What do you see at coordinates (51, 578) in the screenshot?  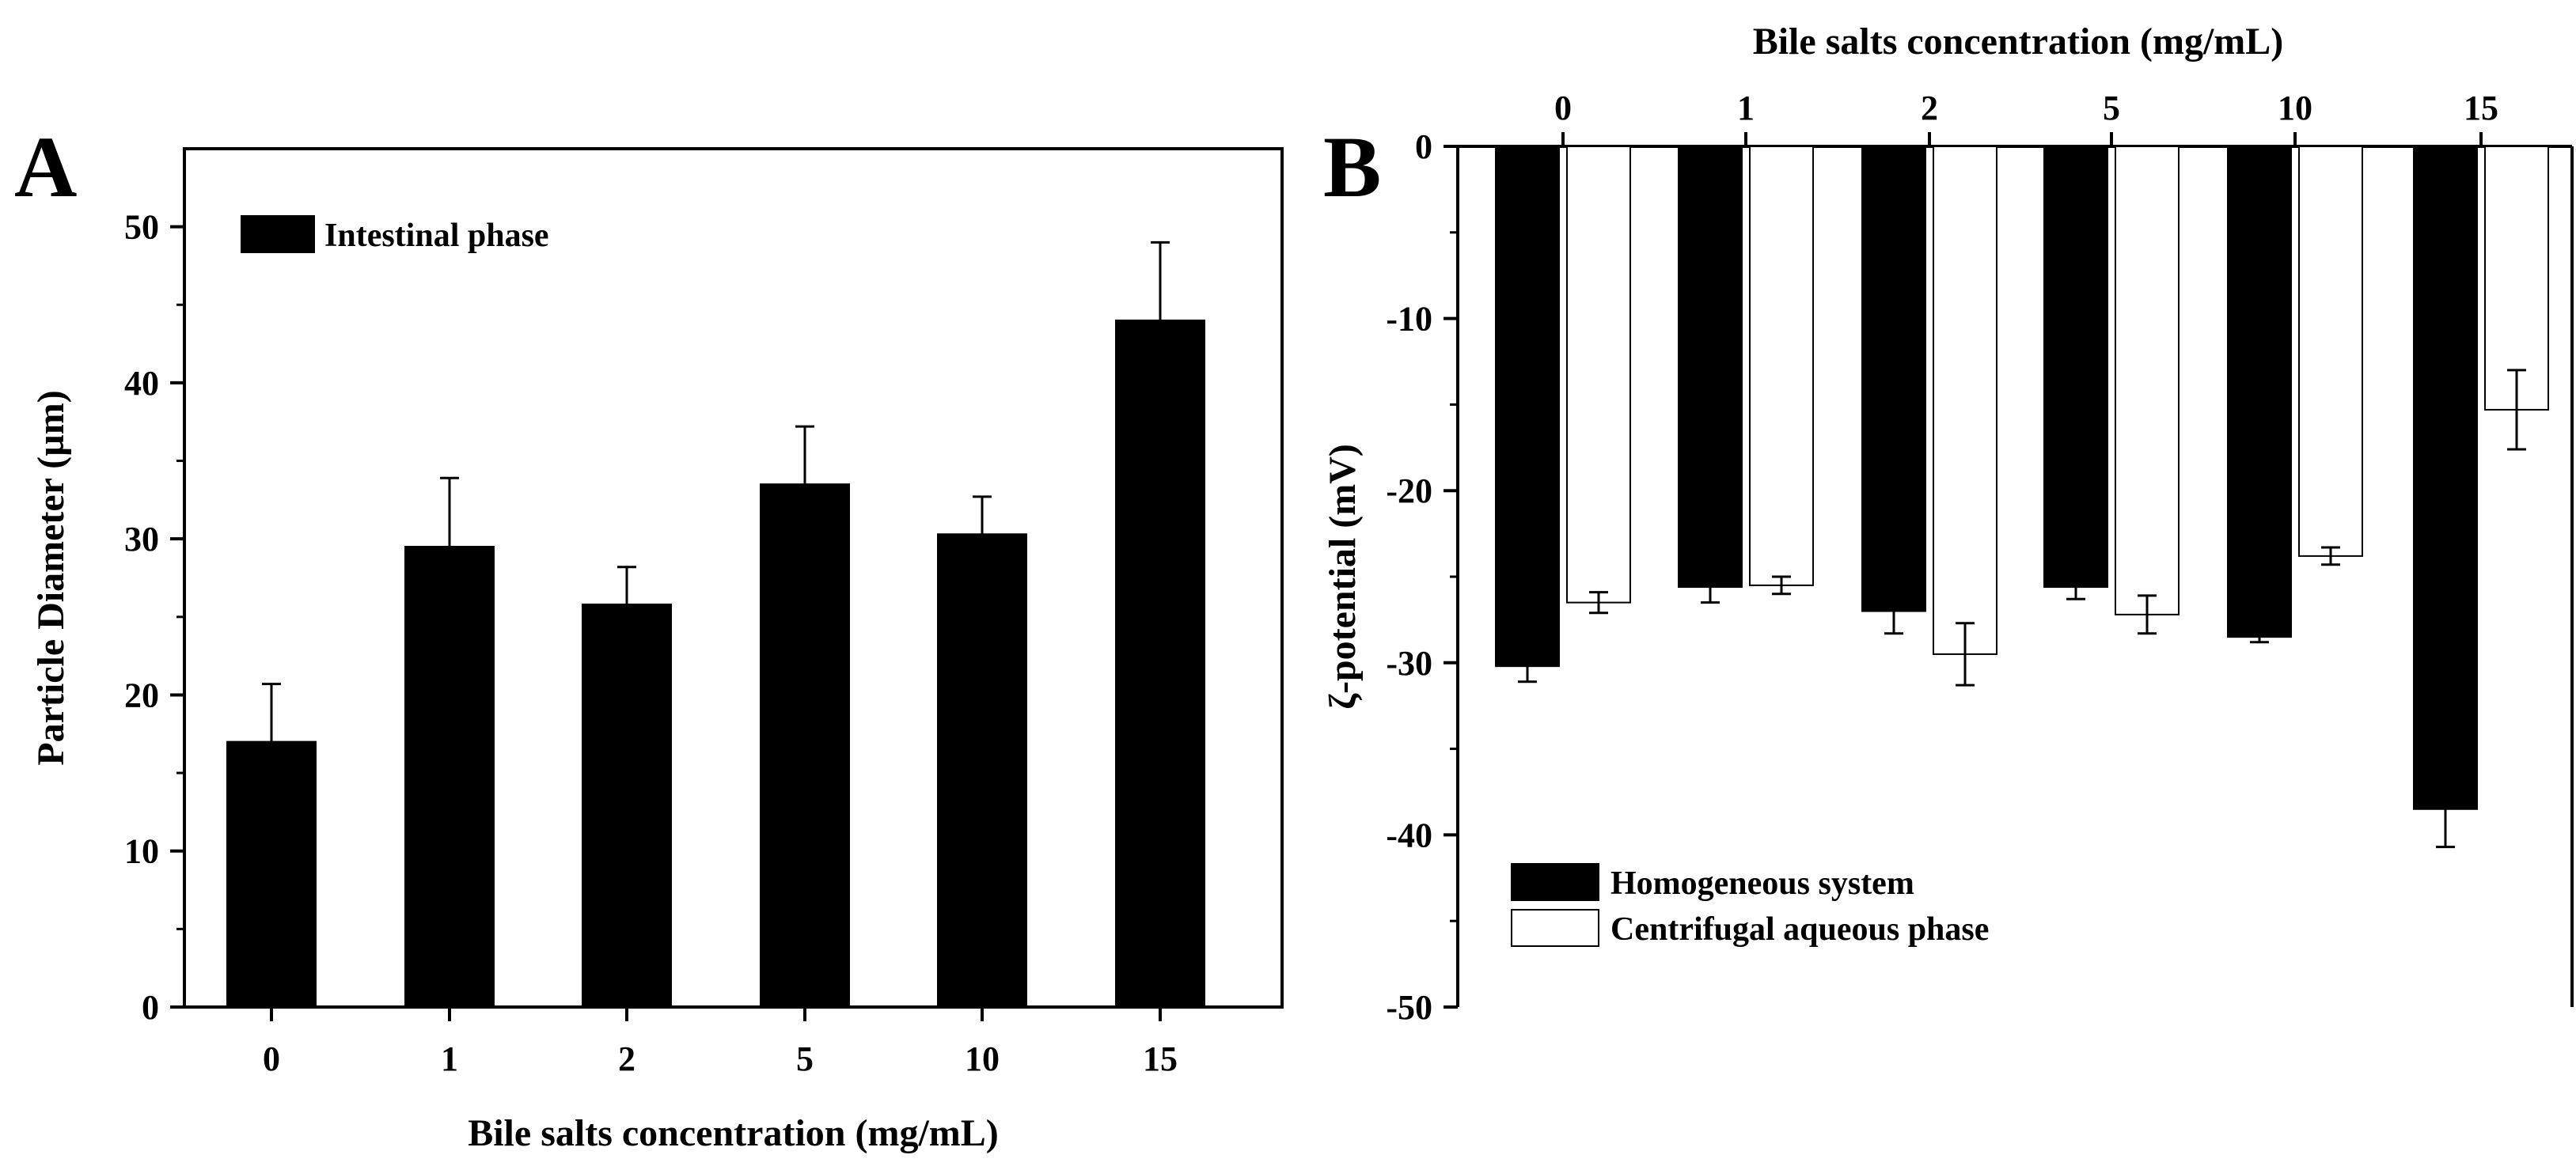 I see `y-axis-title-a: Particle Diameter (µm)` at bounding box center [51, 578].